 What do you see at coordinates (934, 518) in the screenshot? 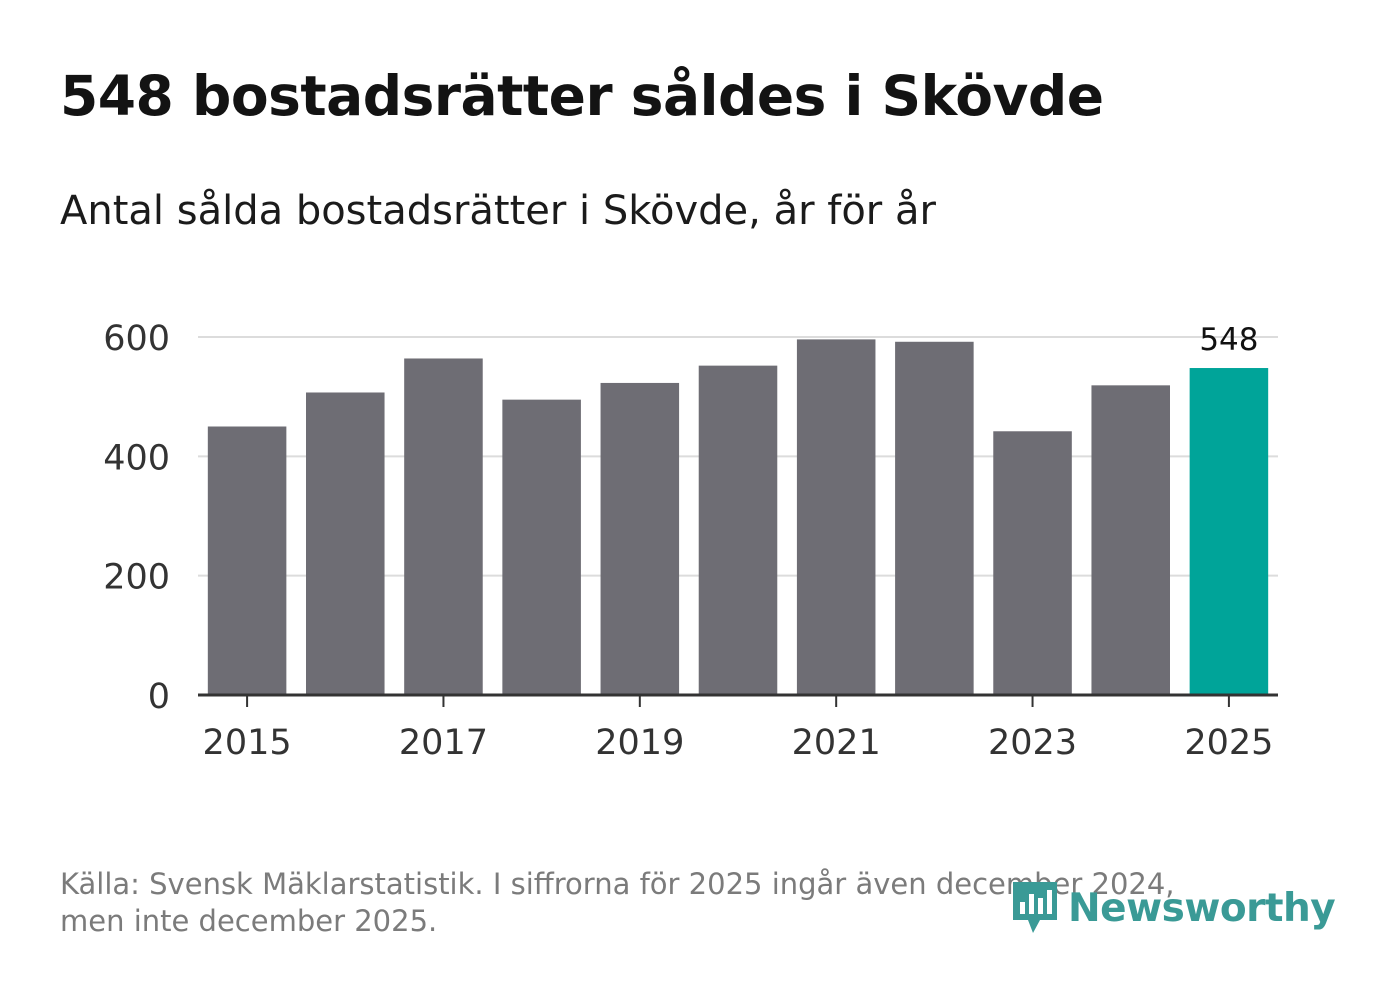
I see `bar-2022` at bounding box center [934, 518].